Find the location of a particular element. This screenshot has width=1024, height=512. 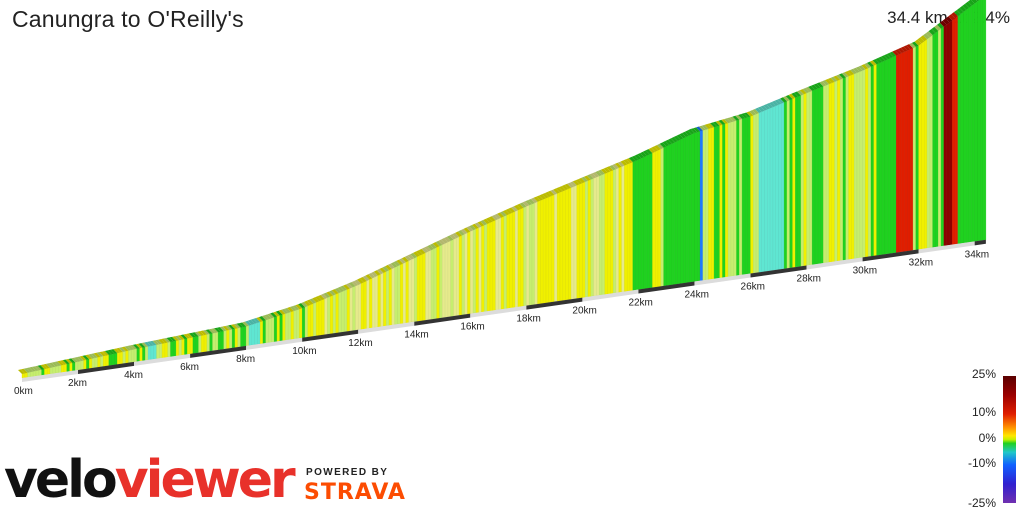

tick-label: 28km is located at coordinates (809, 278).